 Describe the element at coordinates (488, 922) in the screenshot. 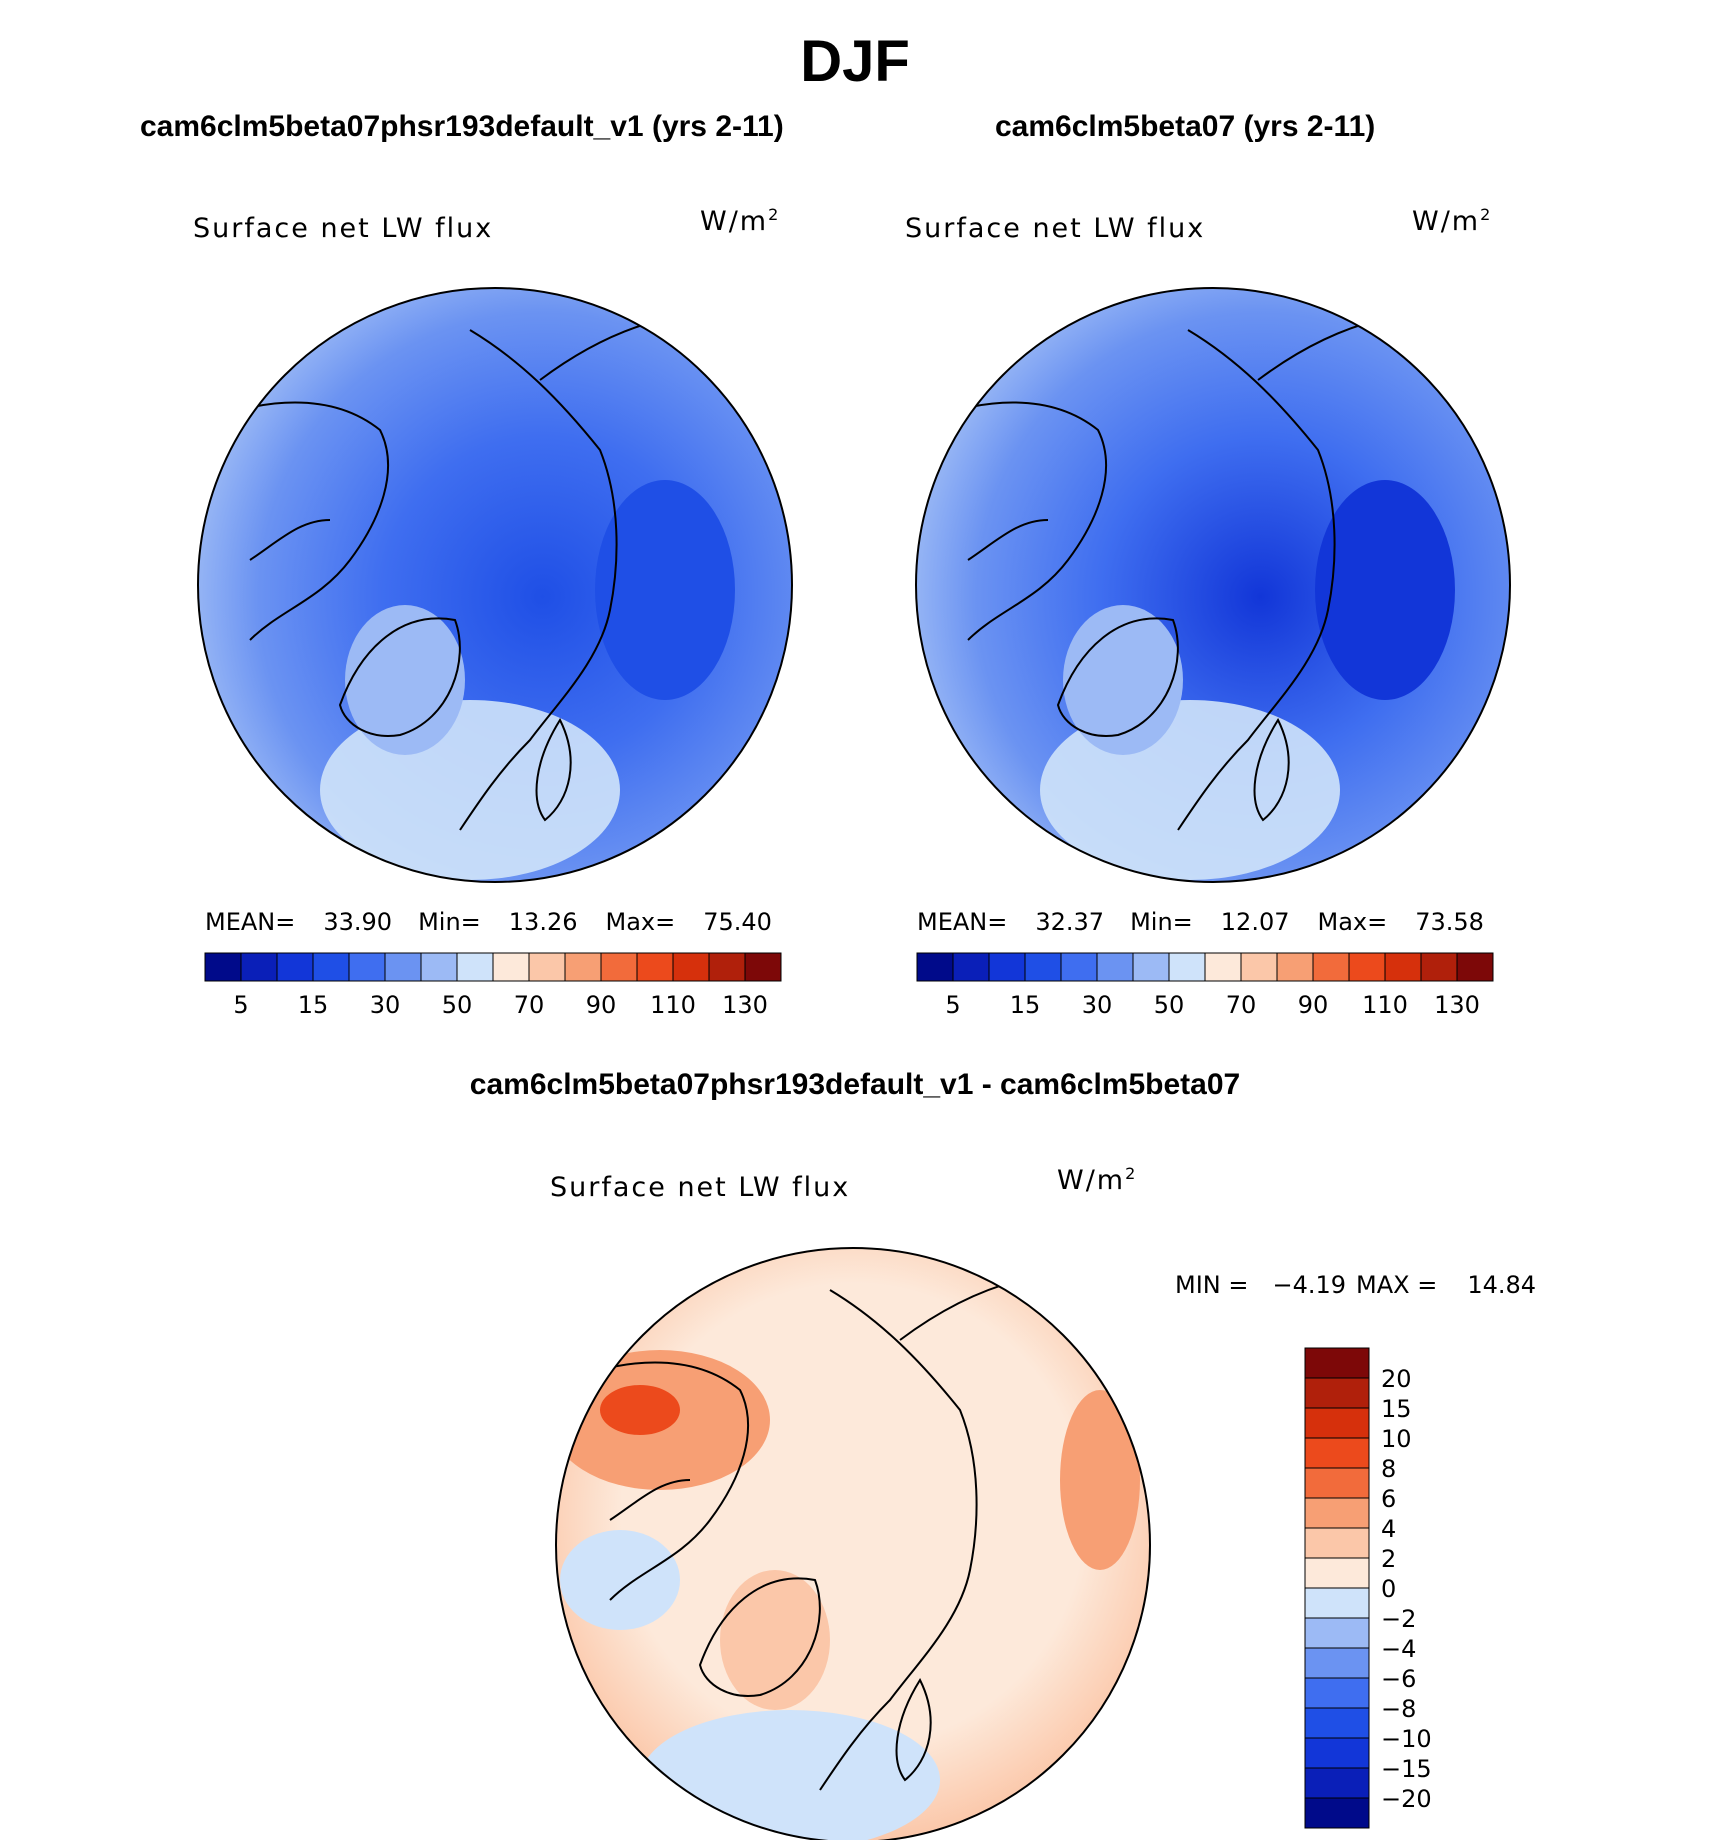

I see `panel1-stats: MEAN= 33.90 Min= 13.26 Max= 75.40` at that location.